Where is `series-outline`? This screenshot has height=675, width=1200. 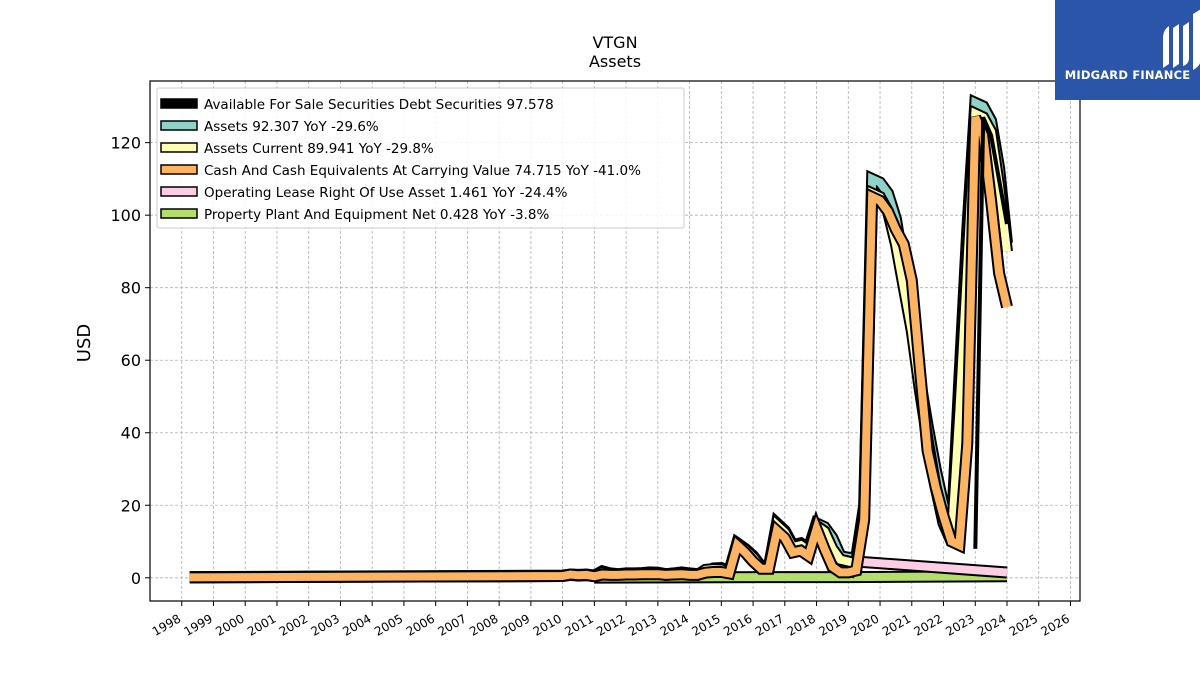
series-outline is located at coordinates (991, 332).